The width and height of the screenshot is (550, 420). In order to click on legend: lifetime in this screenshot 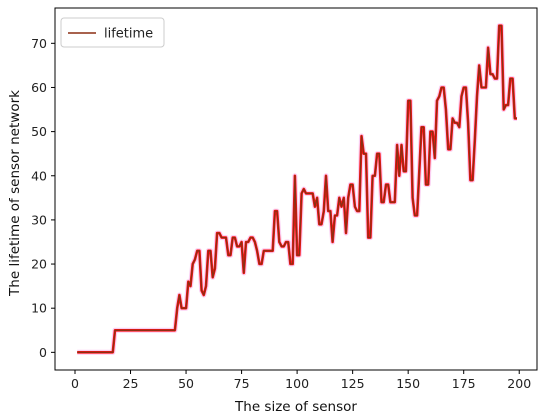, I will do `click(112, 32)`.